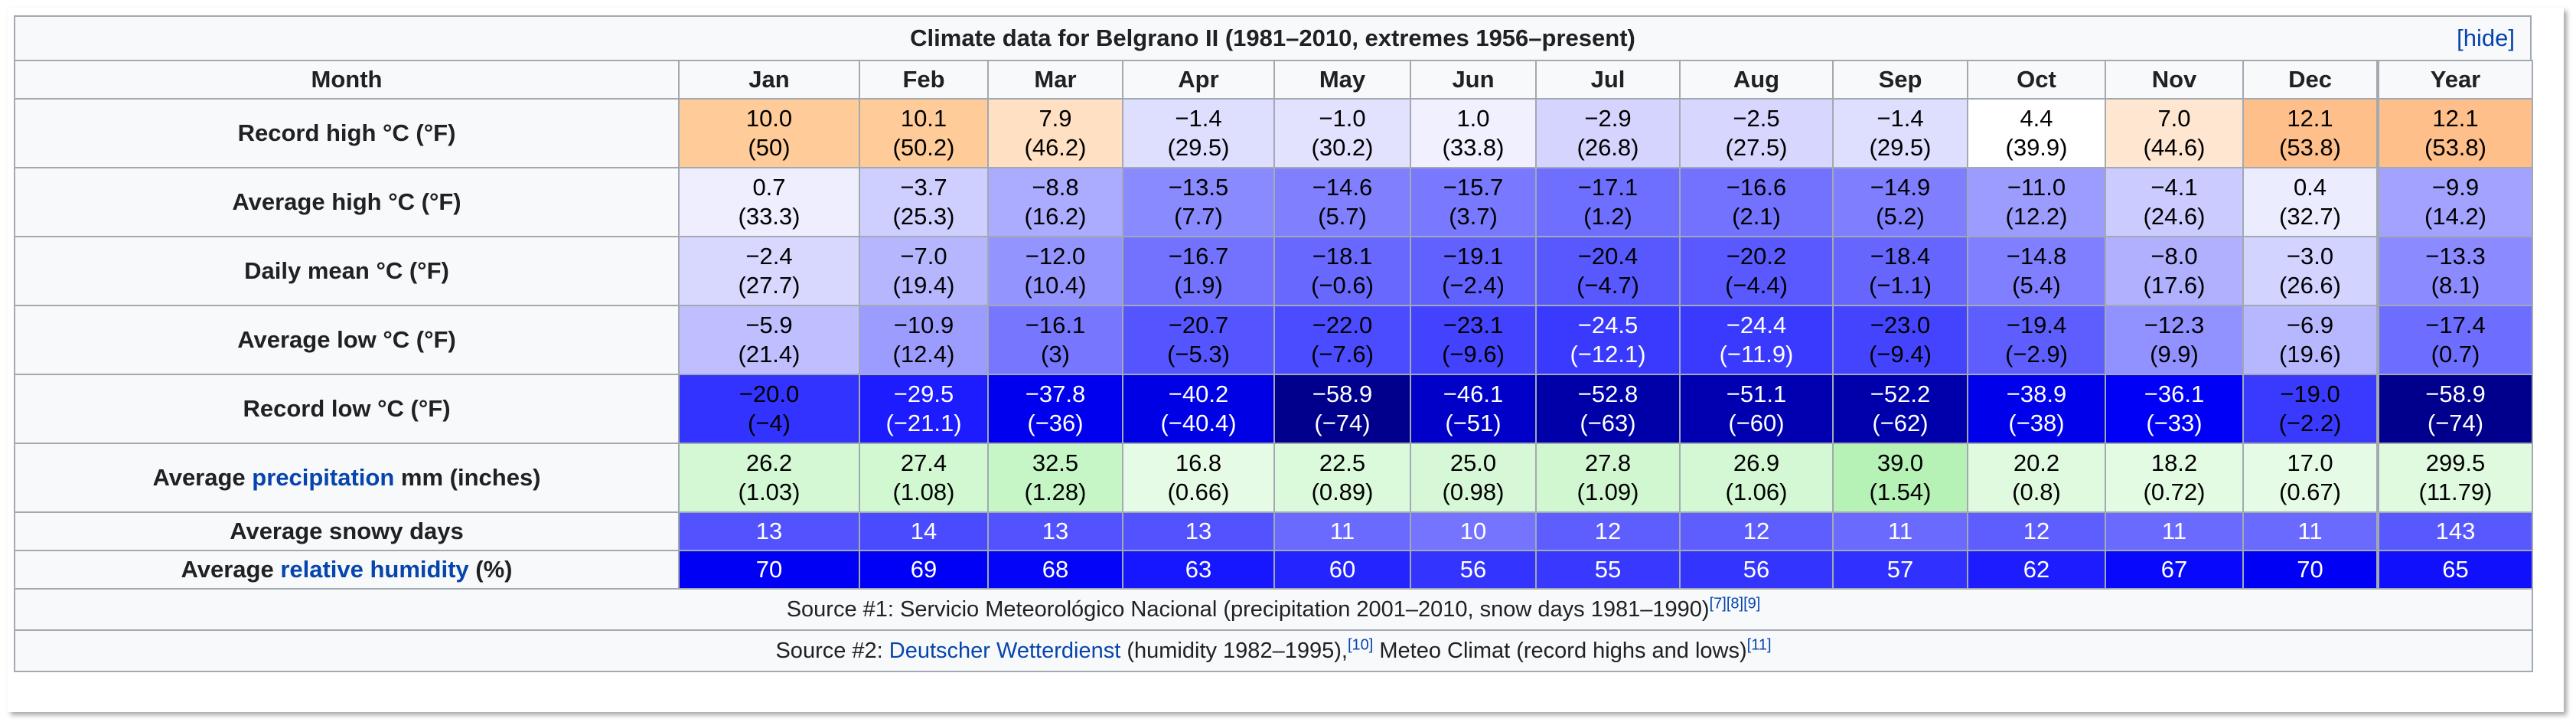 Image resolution: width=2576 pixels, height=722 pixels. I want to click on data-cell: 11, so click(2310, 531).